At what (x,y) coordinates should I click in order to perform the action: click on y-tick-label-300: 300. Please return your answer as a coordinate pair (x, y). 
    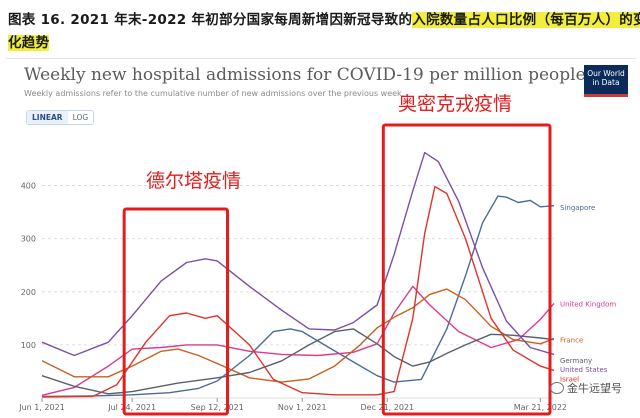
    Looking at the image, I should click on (28, 239).